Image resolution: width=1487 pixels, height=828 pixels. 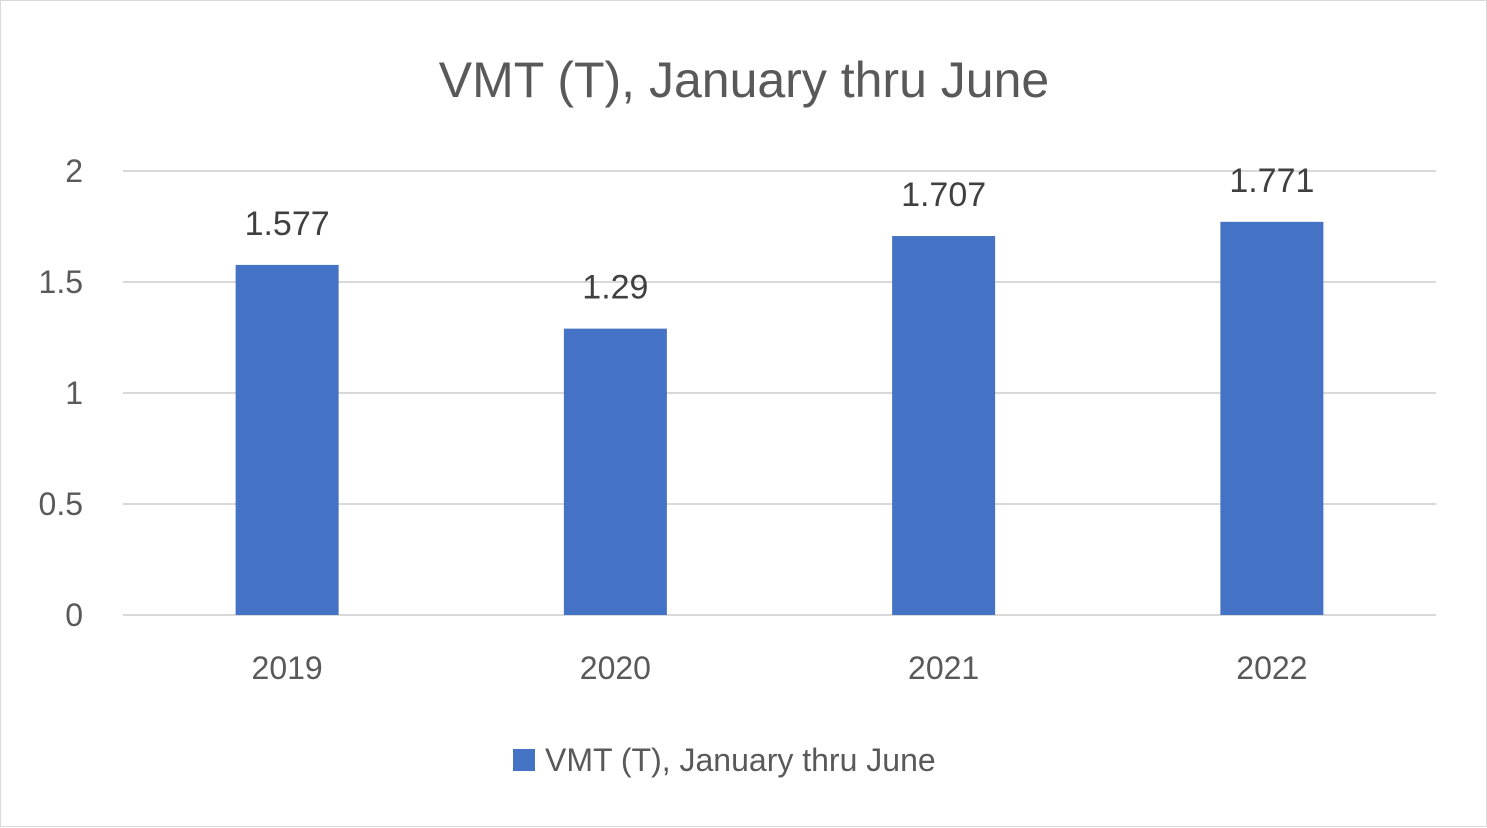 What do you see at coordinates (74, 615) in the screenshot?
I see `y-tick-label: 0` at bounding box center [74, 615].